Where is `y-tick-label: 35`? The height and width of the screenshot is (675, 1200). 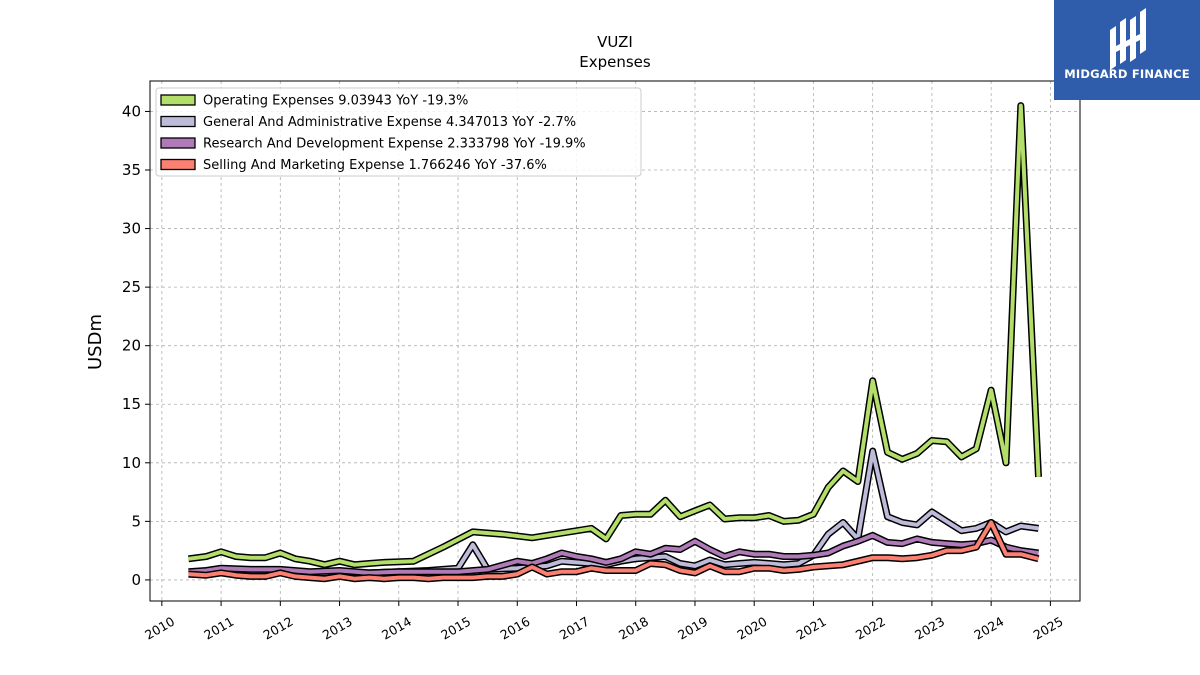
y-tick-label: 35 is located at coordinates (131, 170).